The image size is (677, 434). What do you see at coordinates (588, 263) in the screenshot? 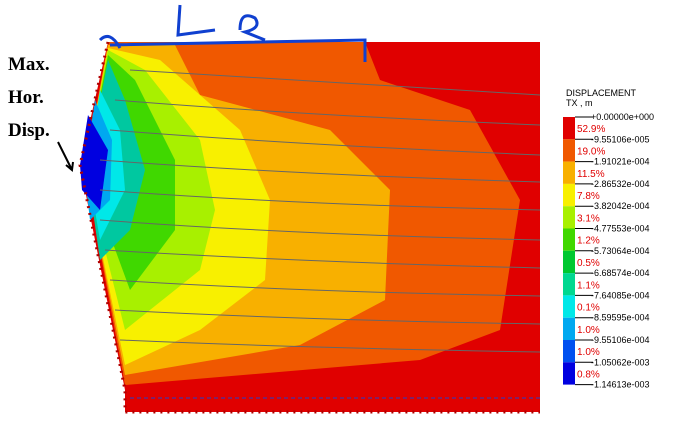
I see `legend-percent: 0.5%` at bounding box center [588, 263].